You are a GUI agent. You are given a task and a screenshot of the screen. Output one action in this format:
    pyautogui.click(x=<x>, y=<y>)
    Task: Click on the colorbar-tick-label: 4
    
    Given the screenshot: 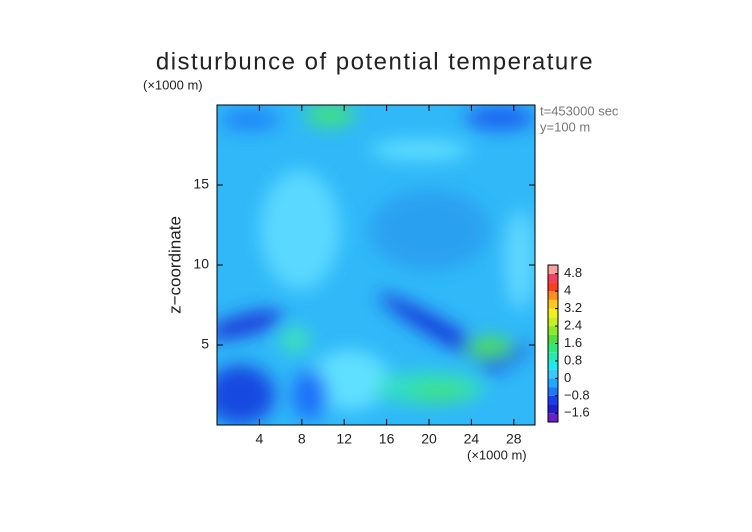 What is the action you would take?
    pyautogui.click(x=567, y=290)
    